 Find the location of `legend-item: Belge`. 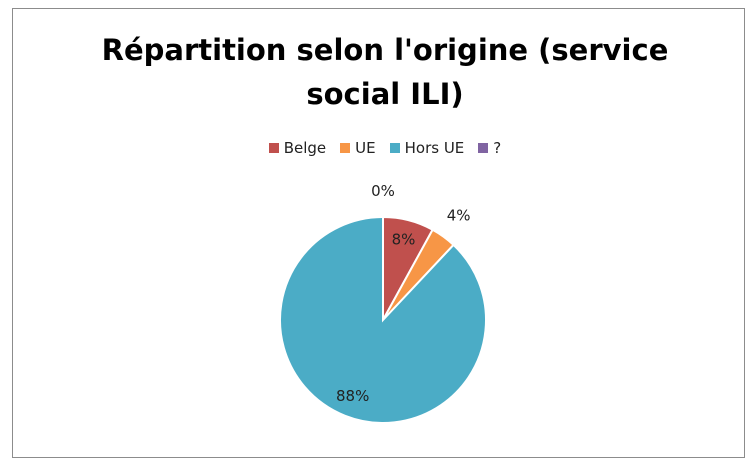

legend-item: Belge is located at coordinates (297, 148).